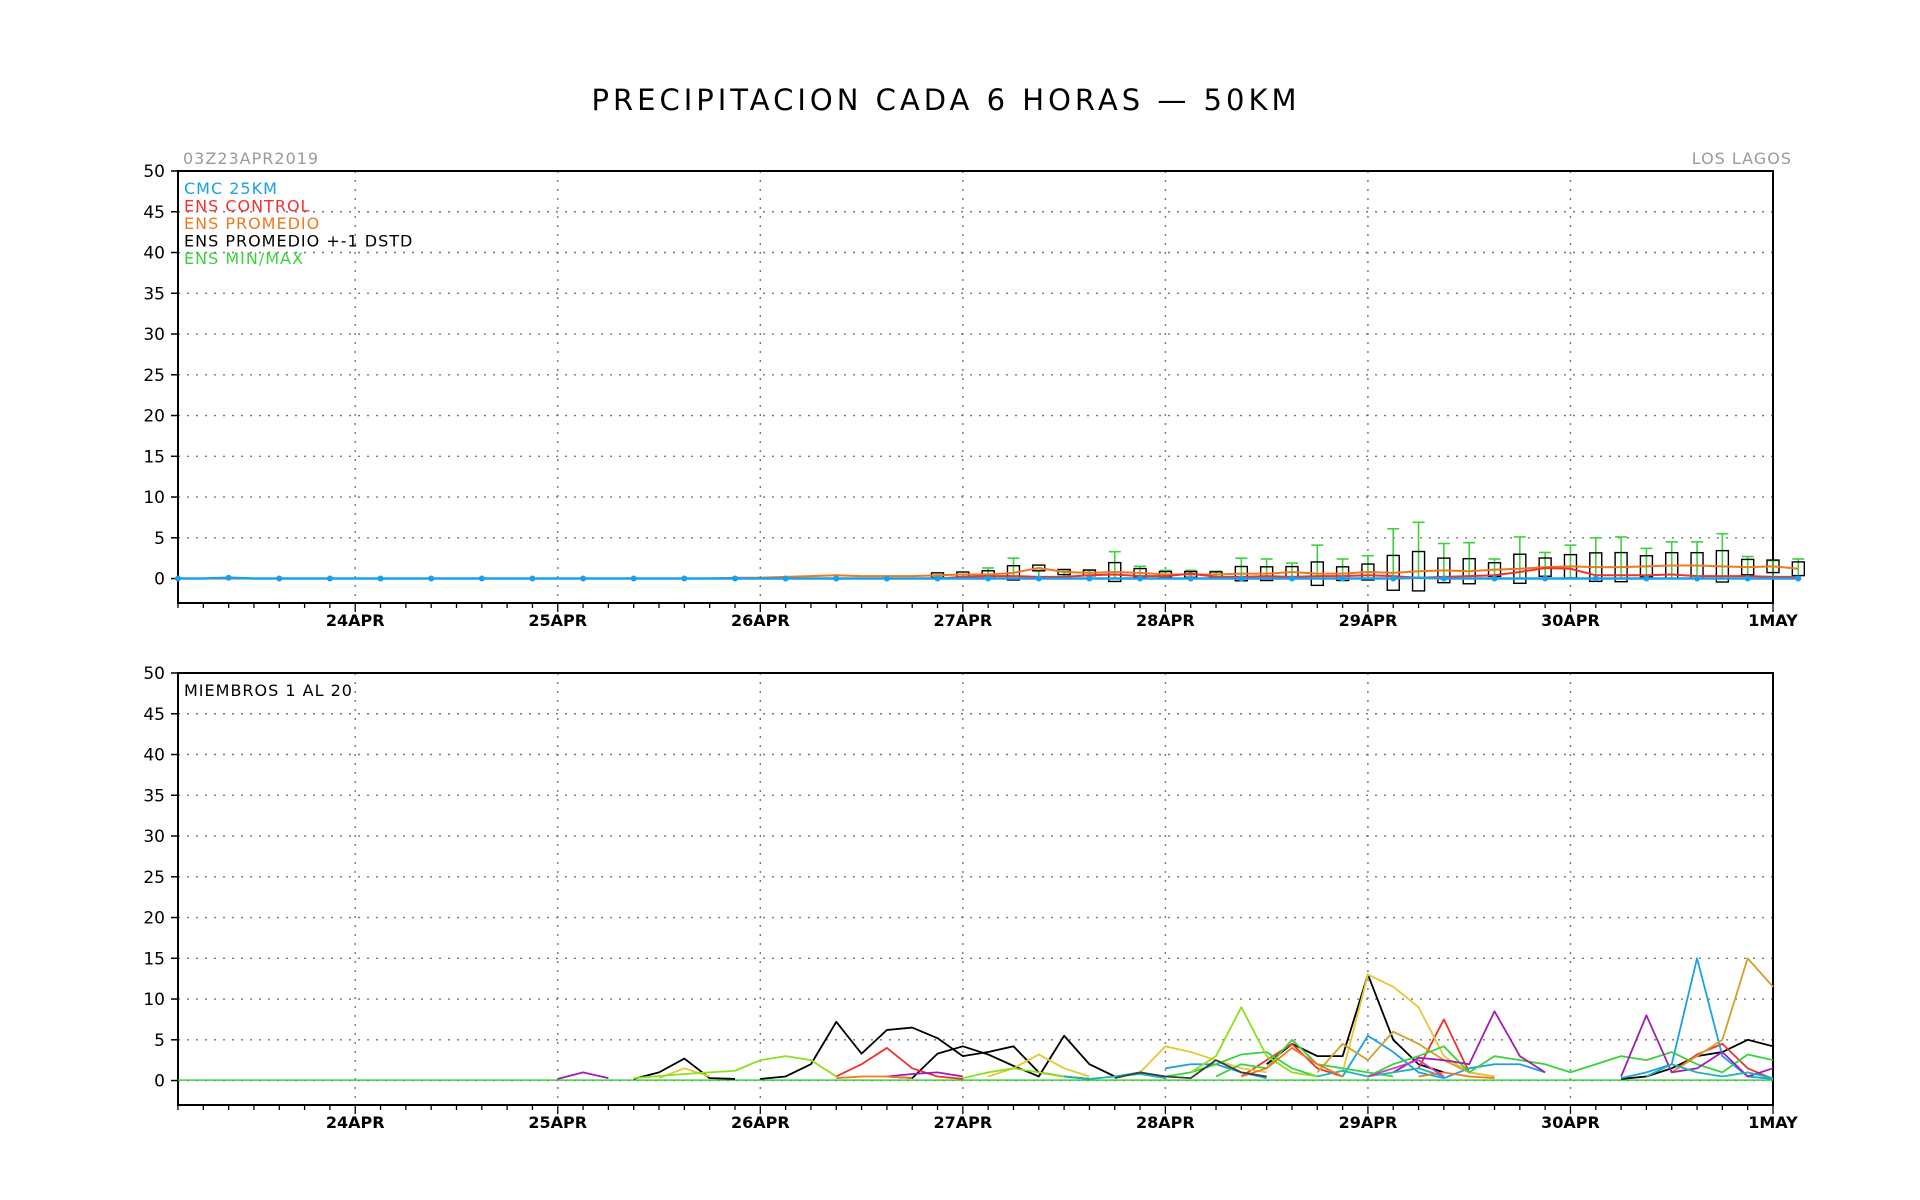 Image resolution: width=1920 pixels, height=1200 pixels. I want to click on x-tick-label: 24APR, so click(355, 1122).